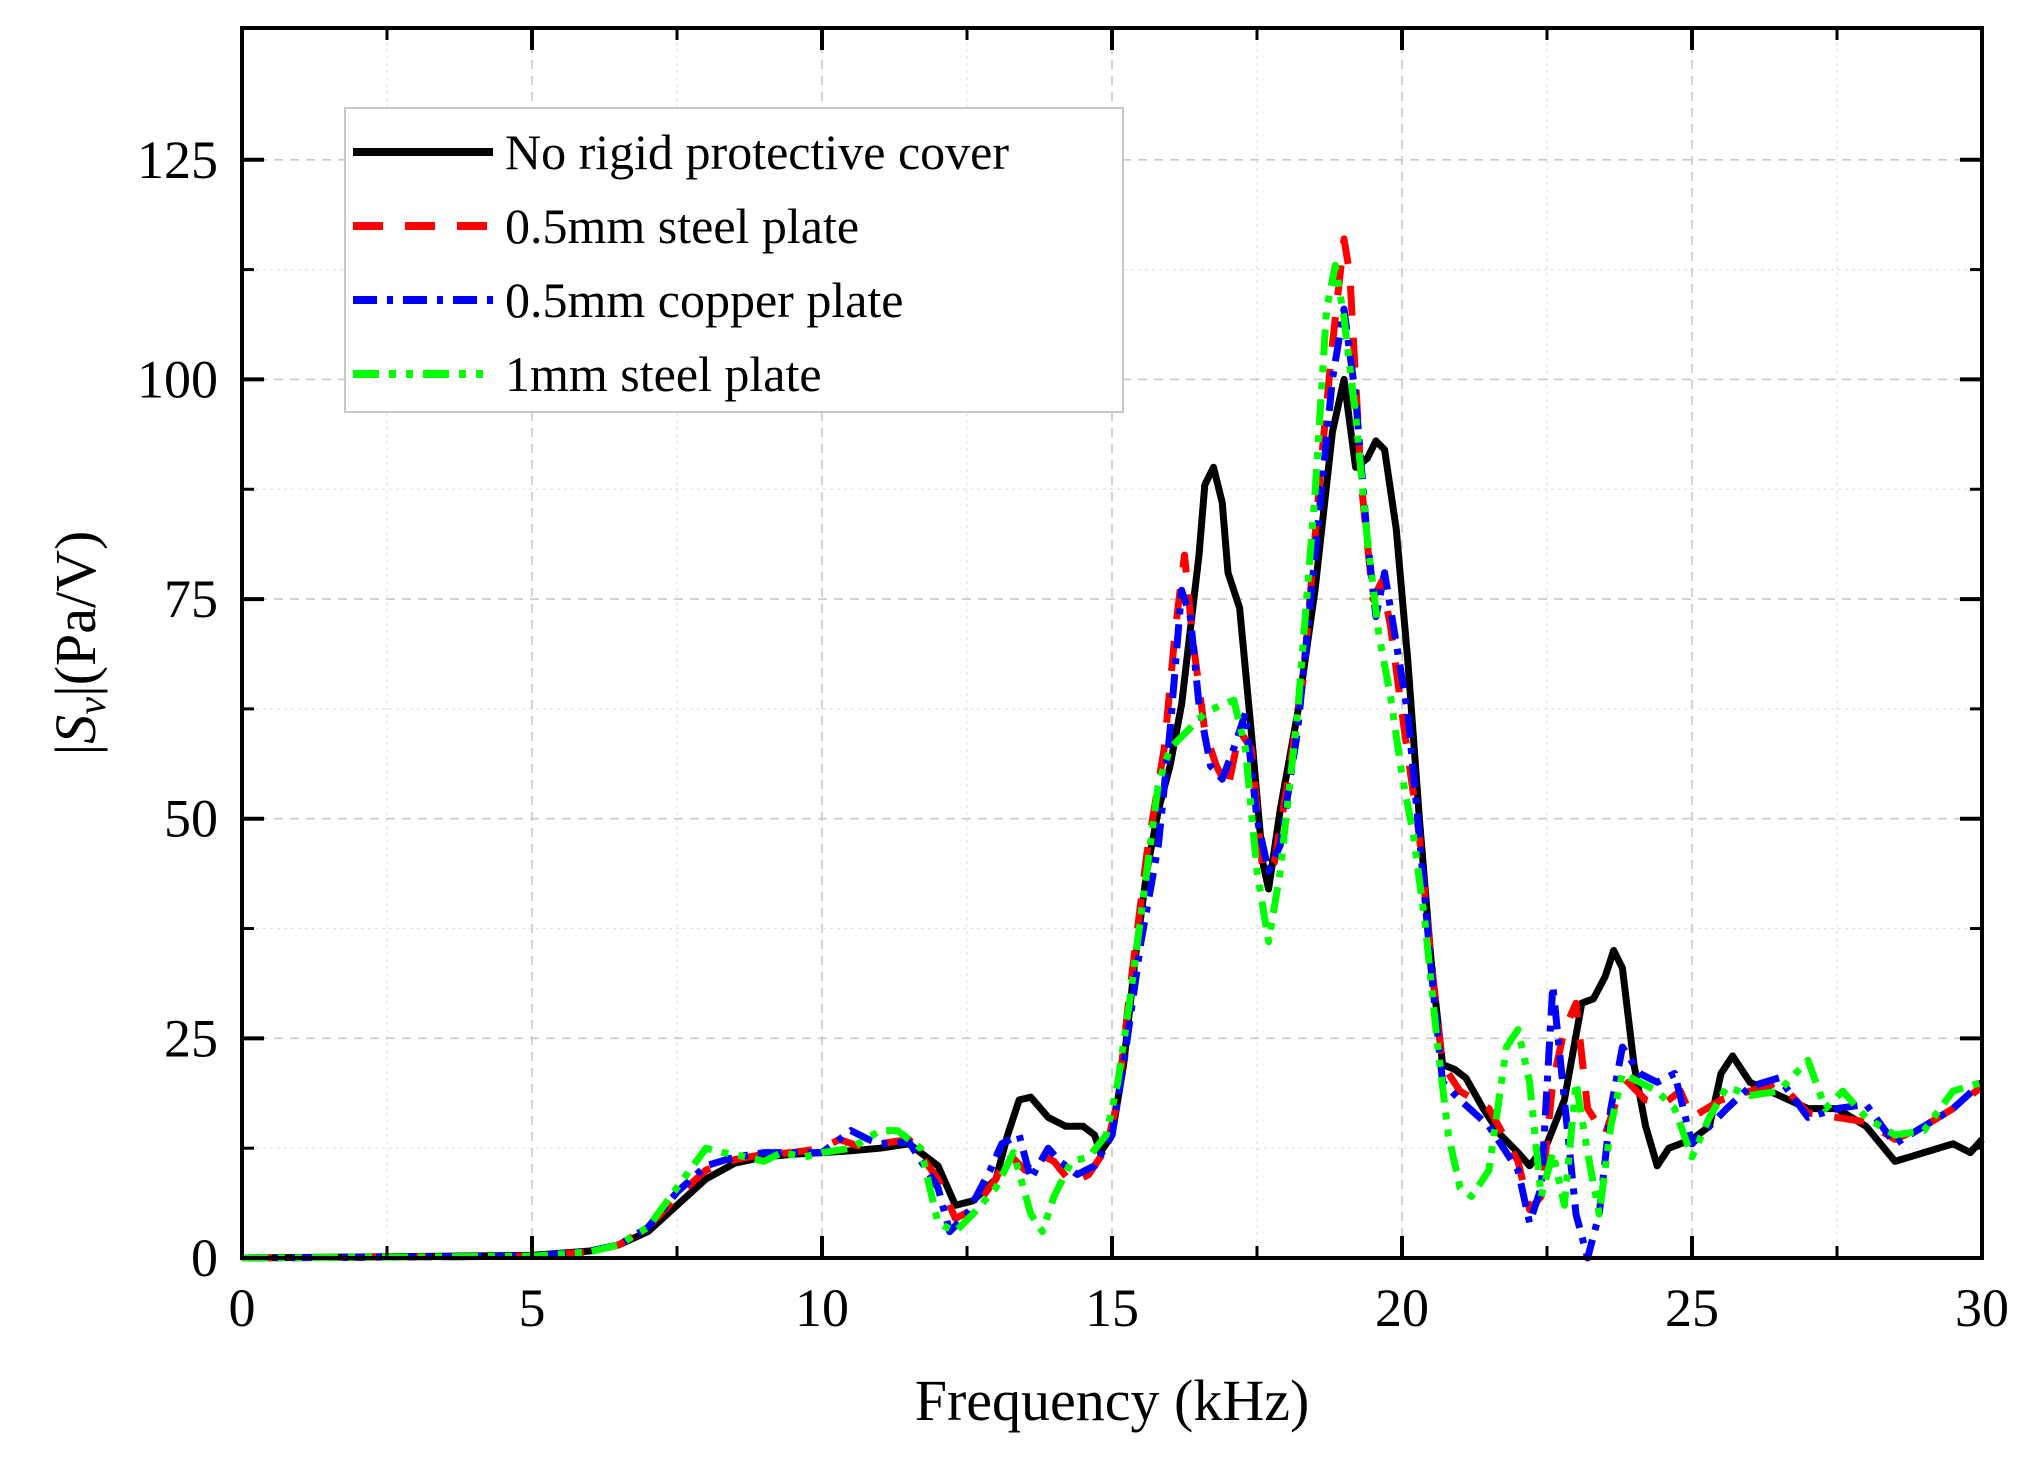 The image size is (2030, 1466). Describe the element at coordinates (1402, 1308) in the screenshot. I see `x-tick-label: 20` at that location.